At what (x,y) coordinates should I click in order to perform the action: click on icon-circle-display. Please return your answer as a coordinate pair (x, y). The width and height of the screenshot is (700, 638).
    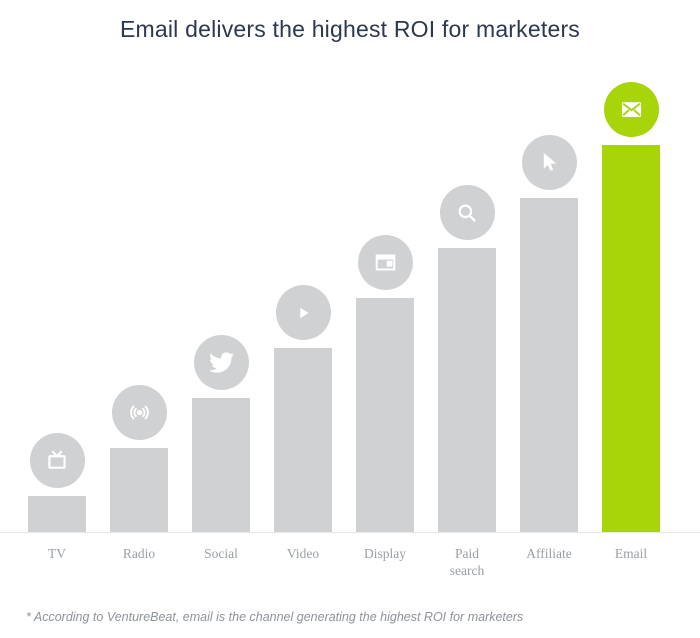
    Looking at the image, I should click on (385, 262).